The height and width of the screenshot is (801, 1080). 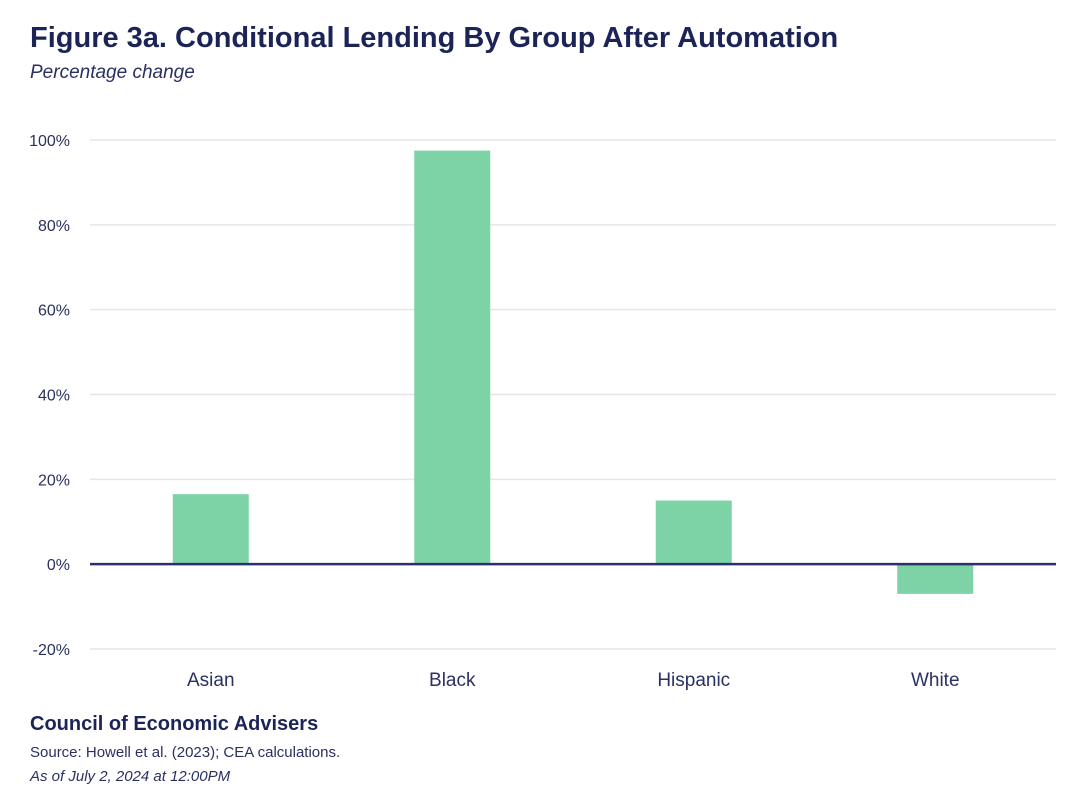 I want to click on y-tick-label: 0%, so click(x=58, y=565).